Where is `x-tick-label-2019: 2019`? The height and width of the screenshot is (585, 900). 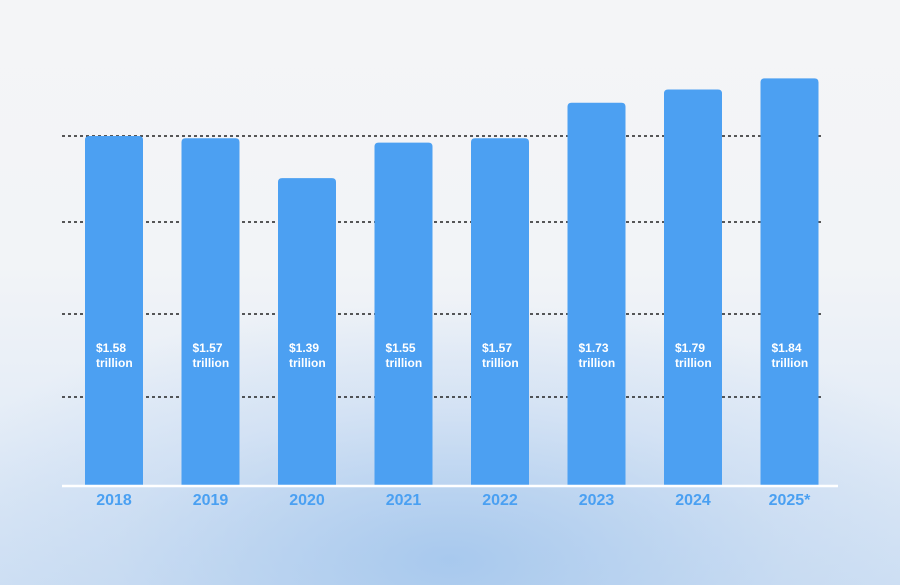
x-tick-label-2019: 2019 is located at coordinates (211, 500).